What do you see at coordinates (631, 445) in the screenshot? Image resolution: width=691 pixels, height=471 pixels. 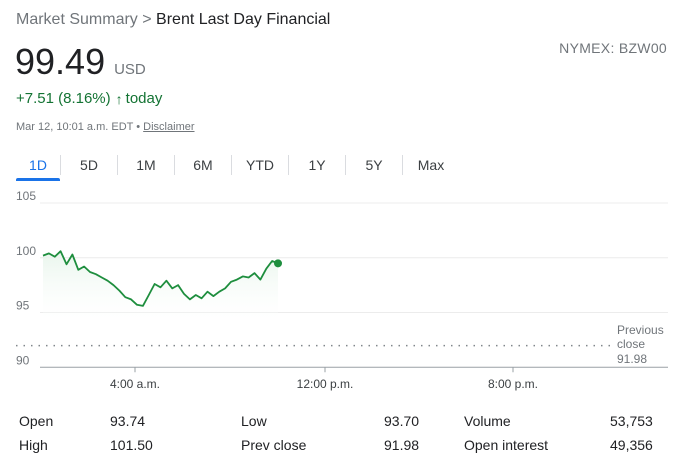 I see `stat-value-open-interest: 49,356` at bounding box center [631, 445].